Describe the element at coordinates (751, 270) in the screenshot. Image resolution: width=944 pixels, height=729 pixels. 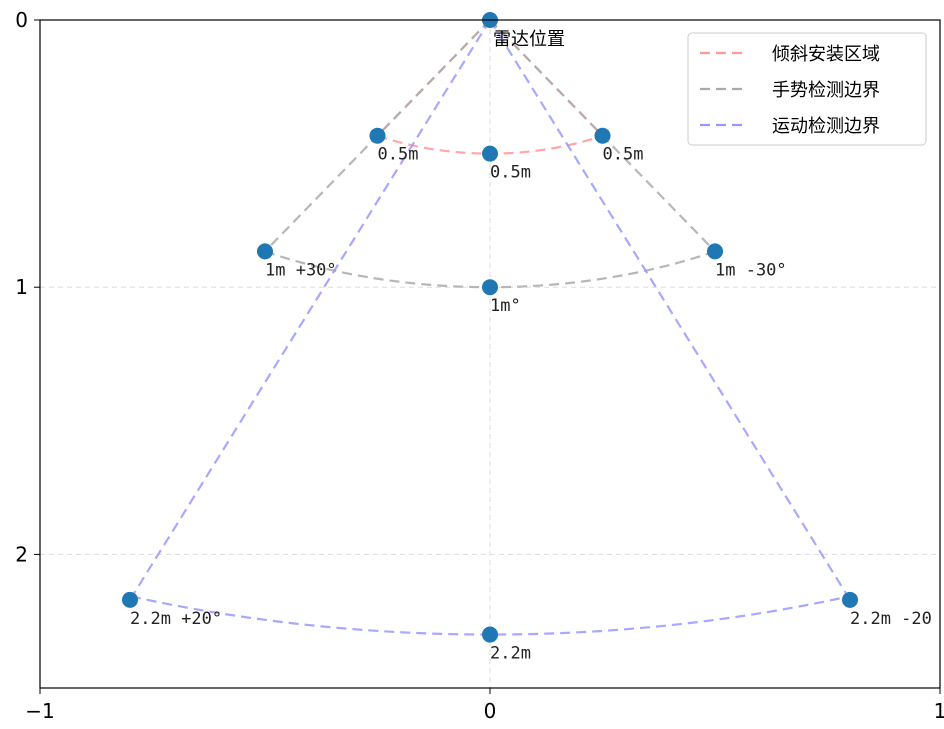
I see `point-label: 1m -30°` at that location.